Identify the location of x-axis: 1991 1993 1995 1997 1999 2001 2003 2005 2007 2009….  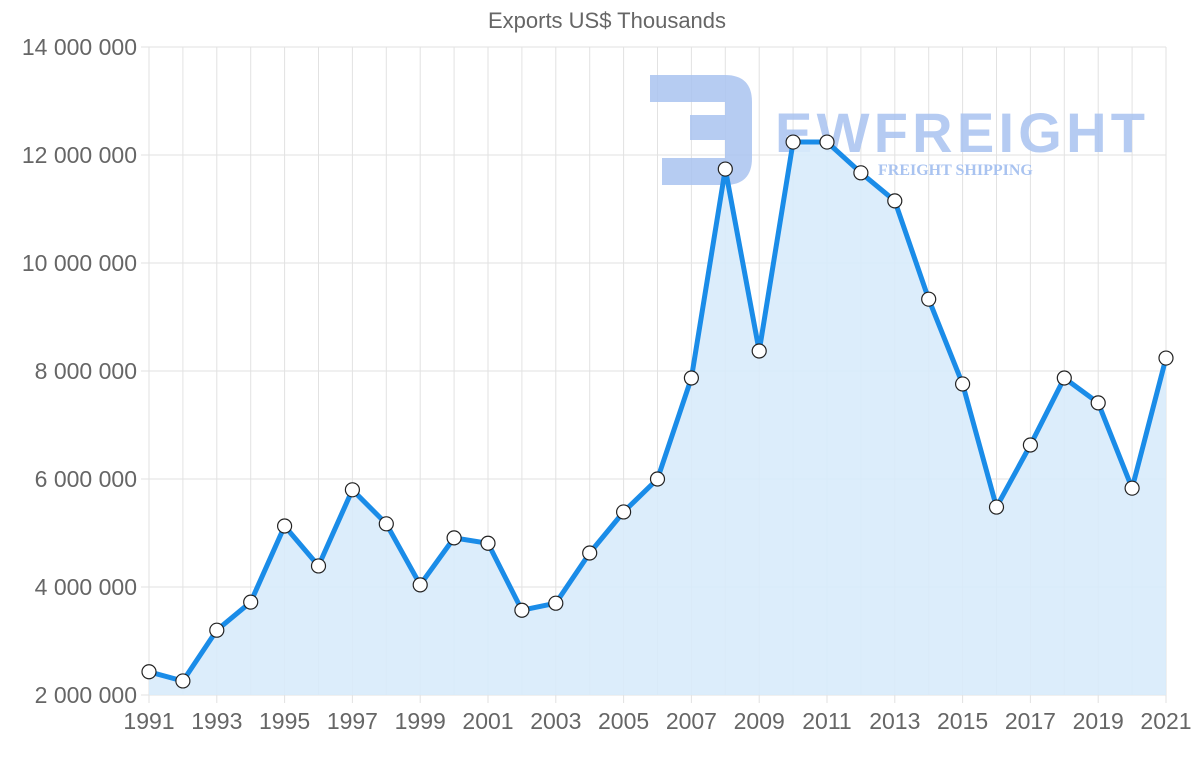
(657, 721).